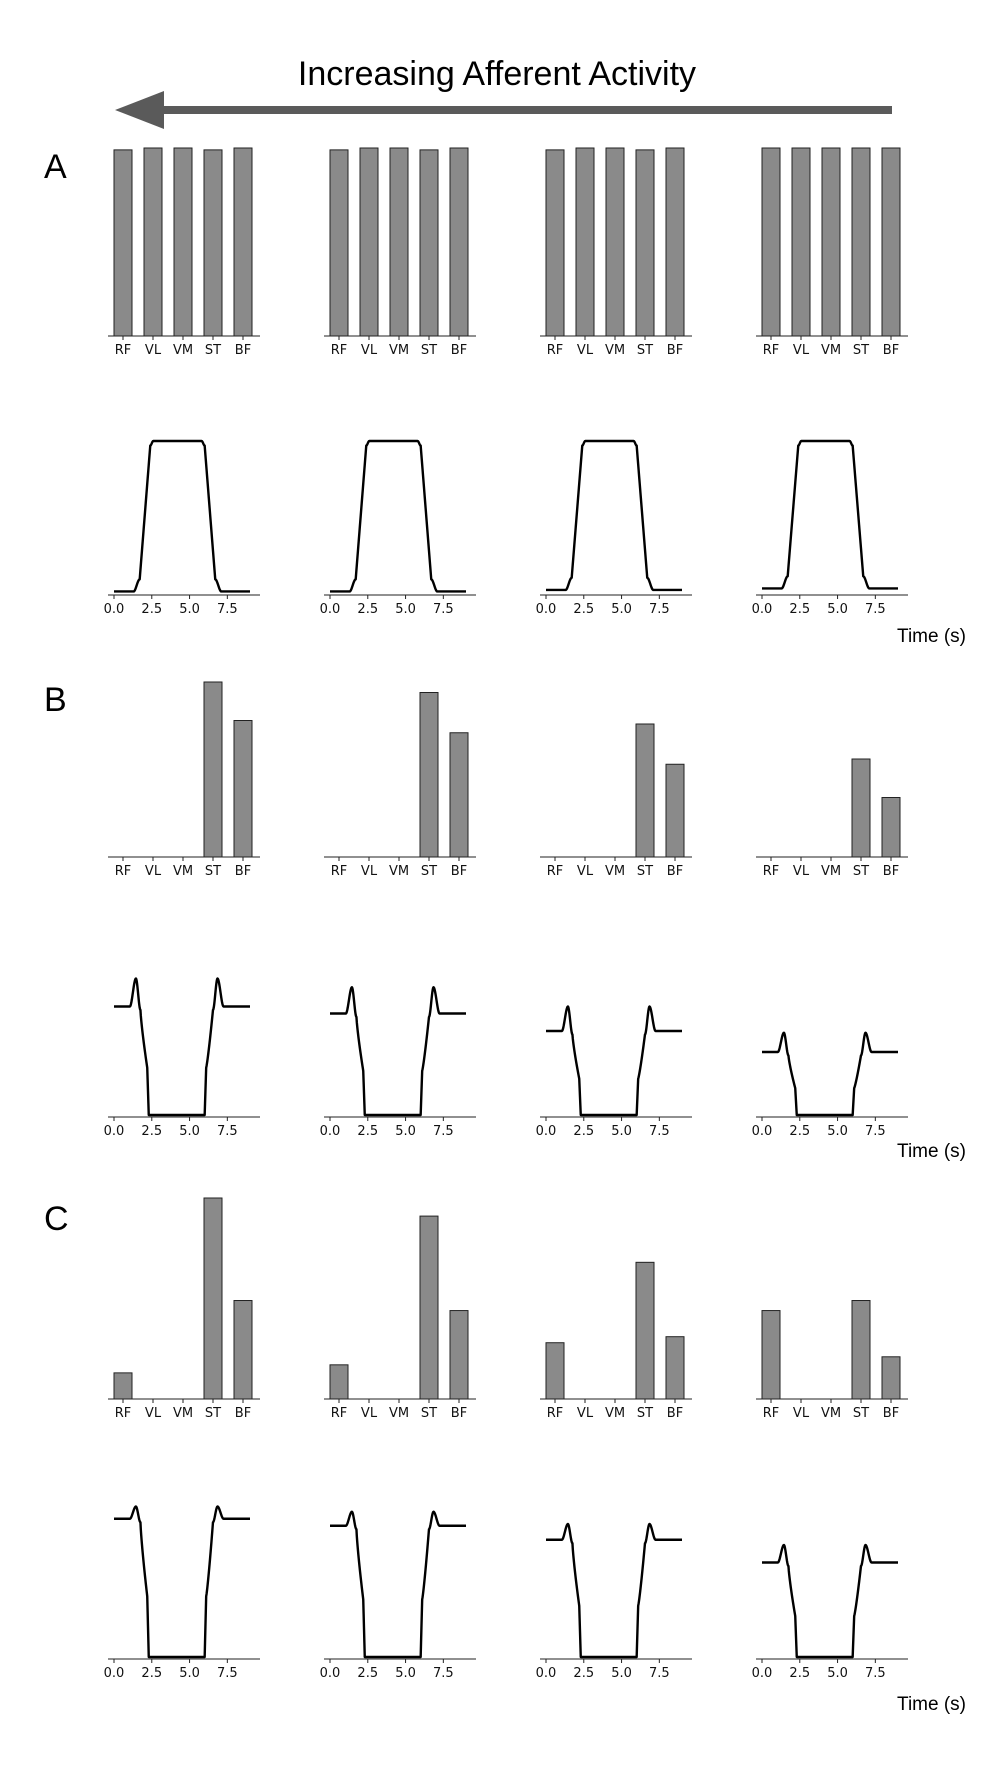 The image size is (1000, 1778). I want to click on trace-chart-b-3: 0.0 2.5 5.0 7.5, so click(614, 1072).